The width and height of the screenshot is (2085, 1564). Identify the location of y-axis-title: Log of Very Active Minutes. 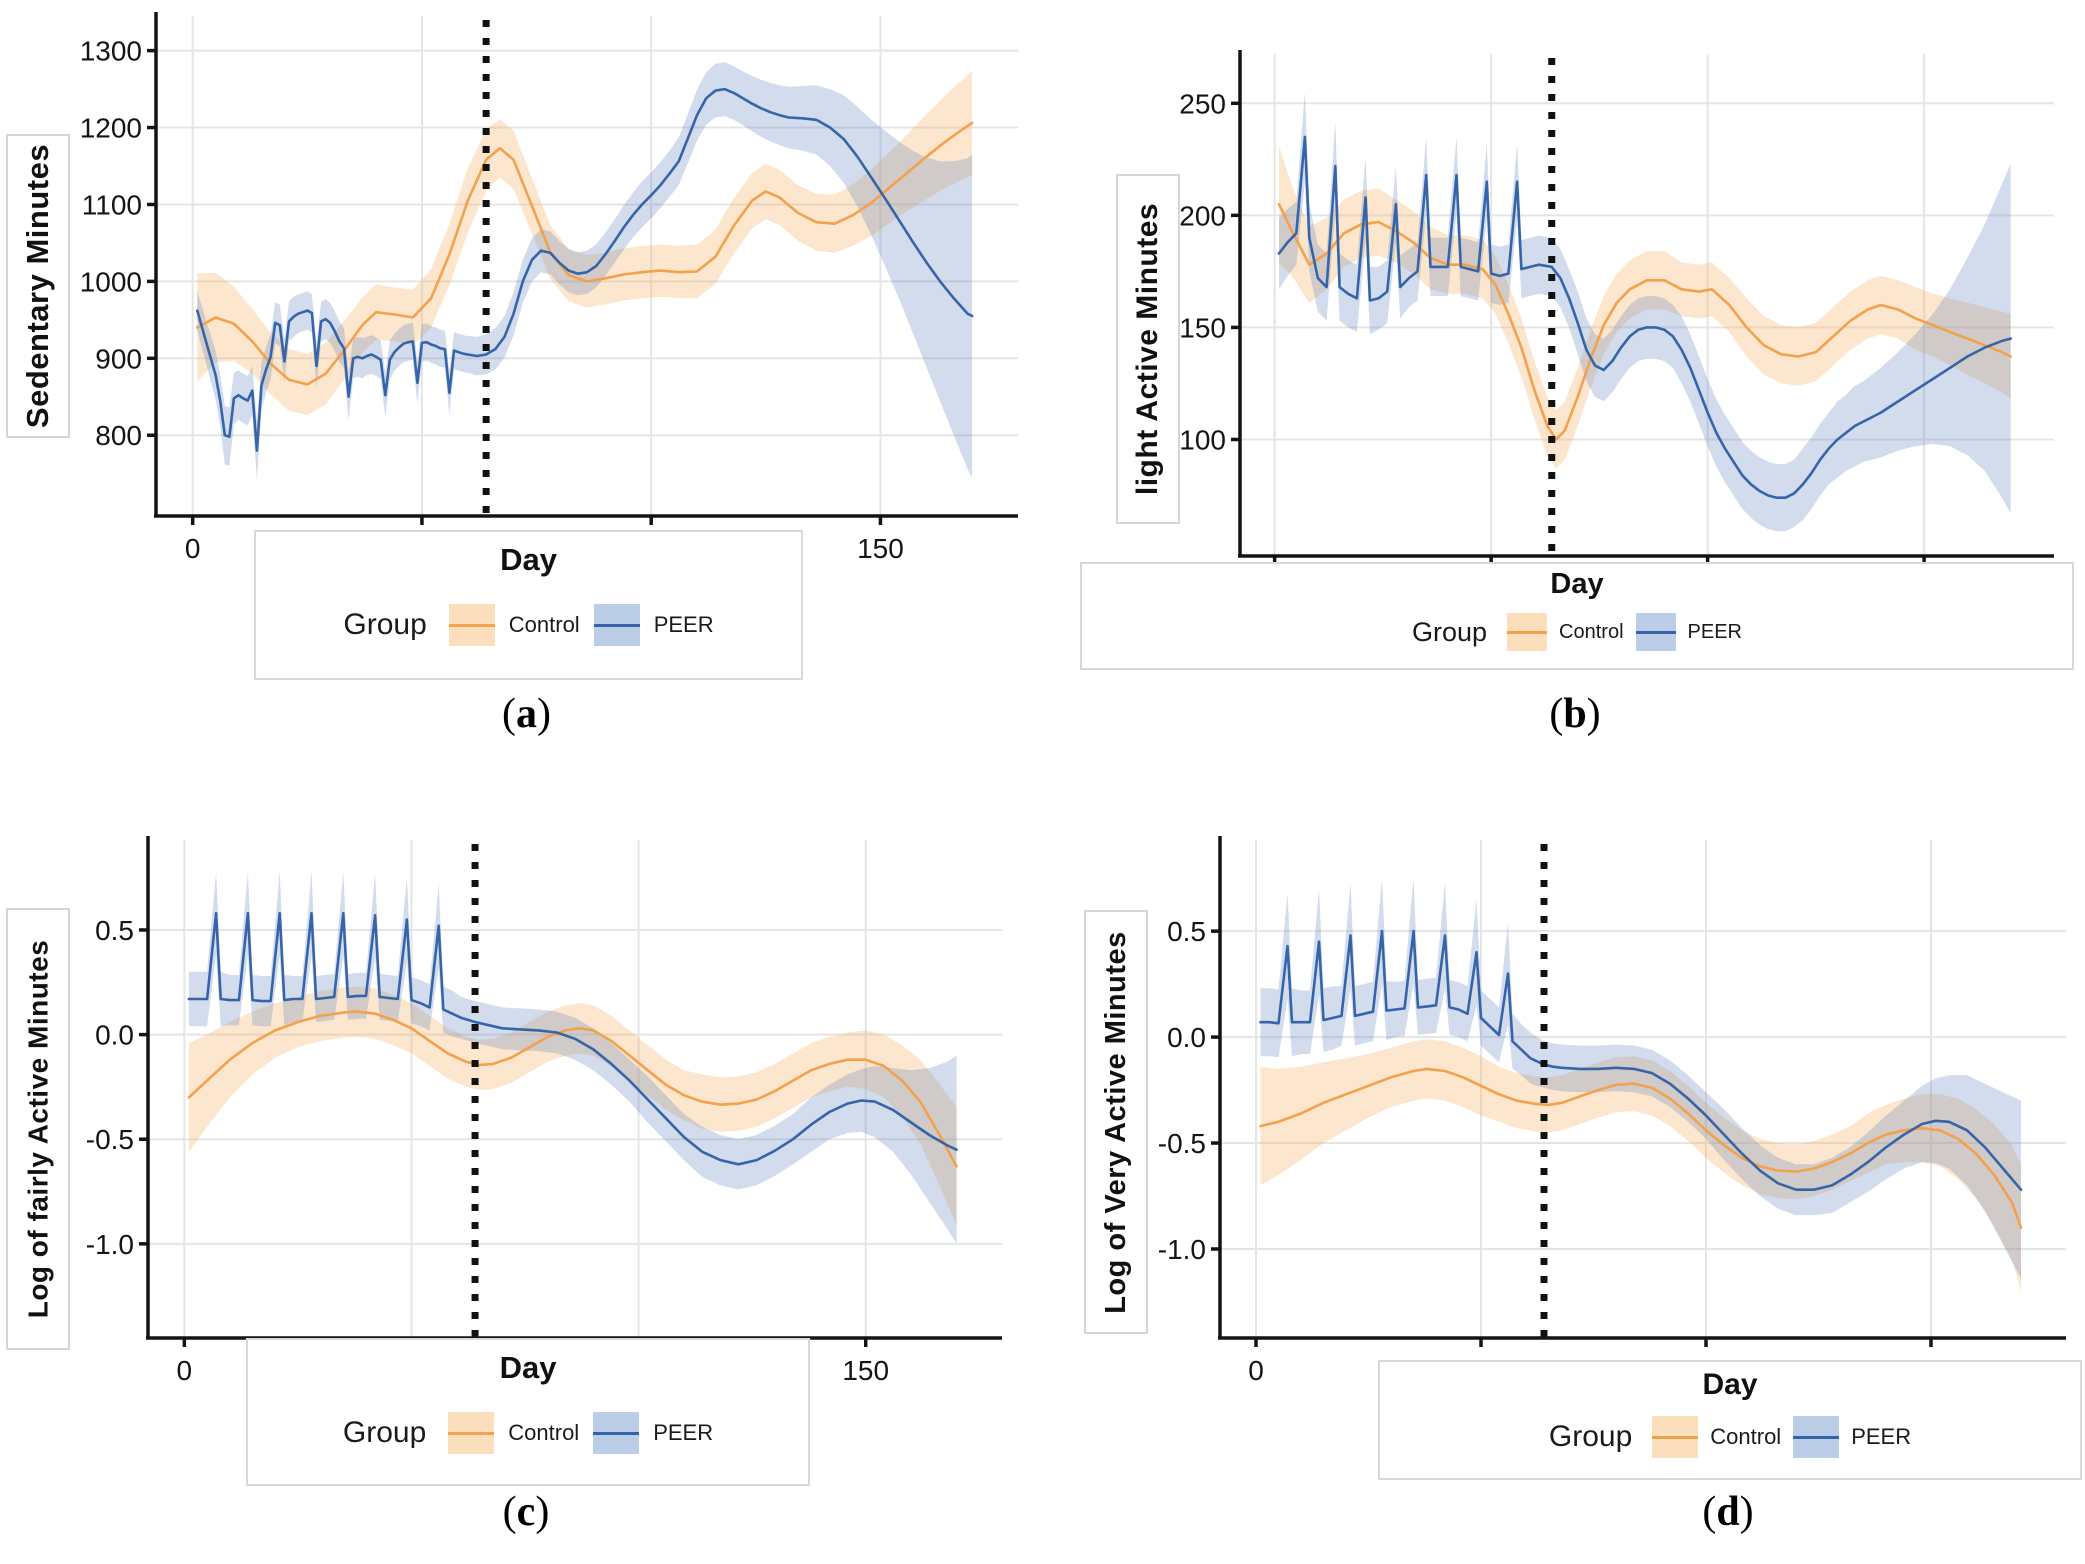
(1115, 1122).